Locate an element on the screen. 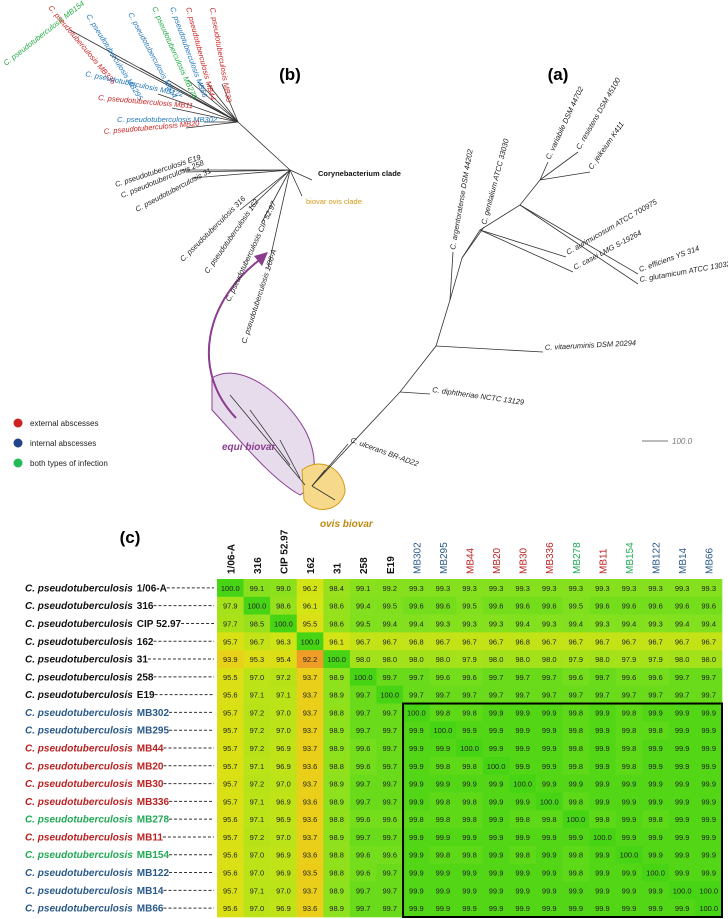 The image size is (728, 919). row-strain: E19 is located at coordinates (146, 695).